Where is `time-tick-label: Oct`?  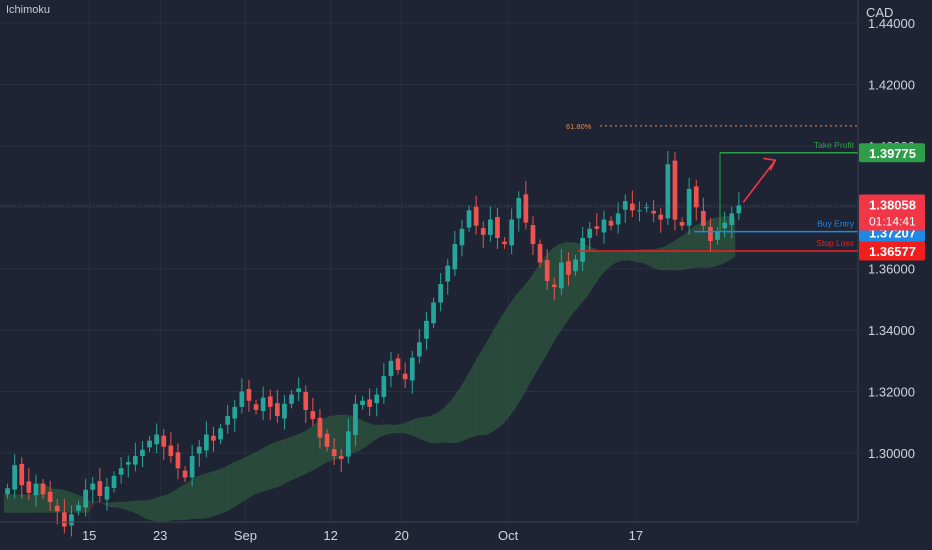
time-tick-label: Oct is located at coordinates (508, 535).